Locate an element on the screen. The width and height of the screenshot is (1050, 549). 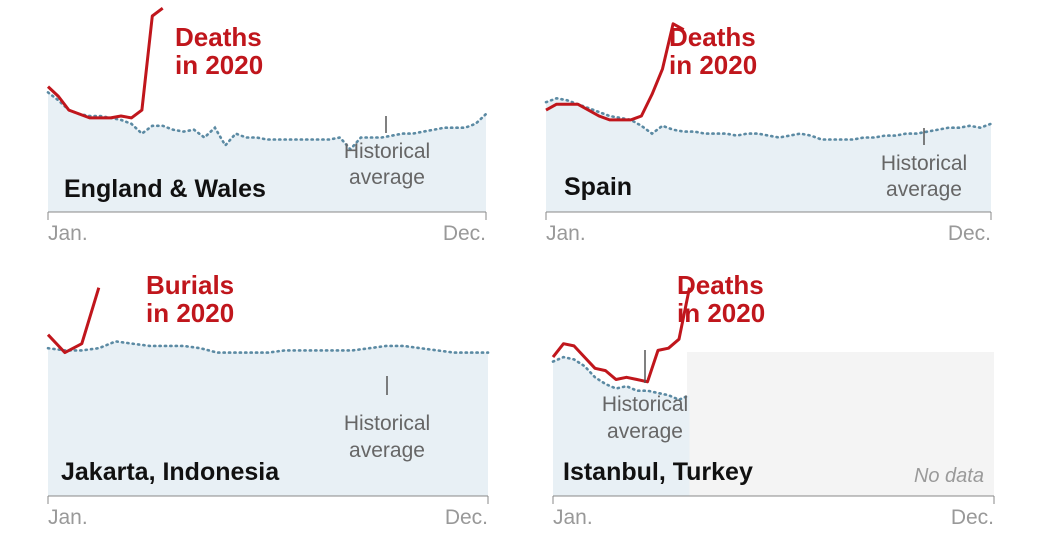
series-label: Burials in 2020 is located at coordinates (190, 299).